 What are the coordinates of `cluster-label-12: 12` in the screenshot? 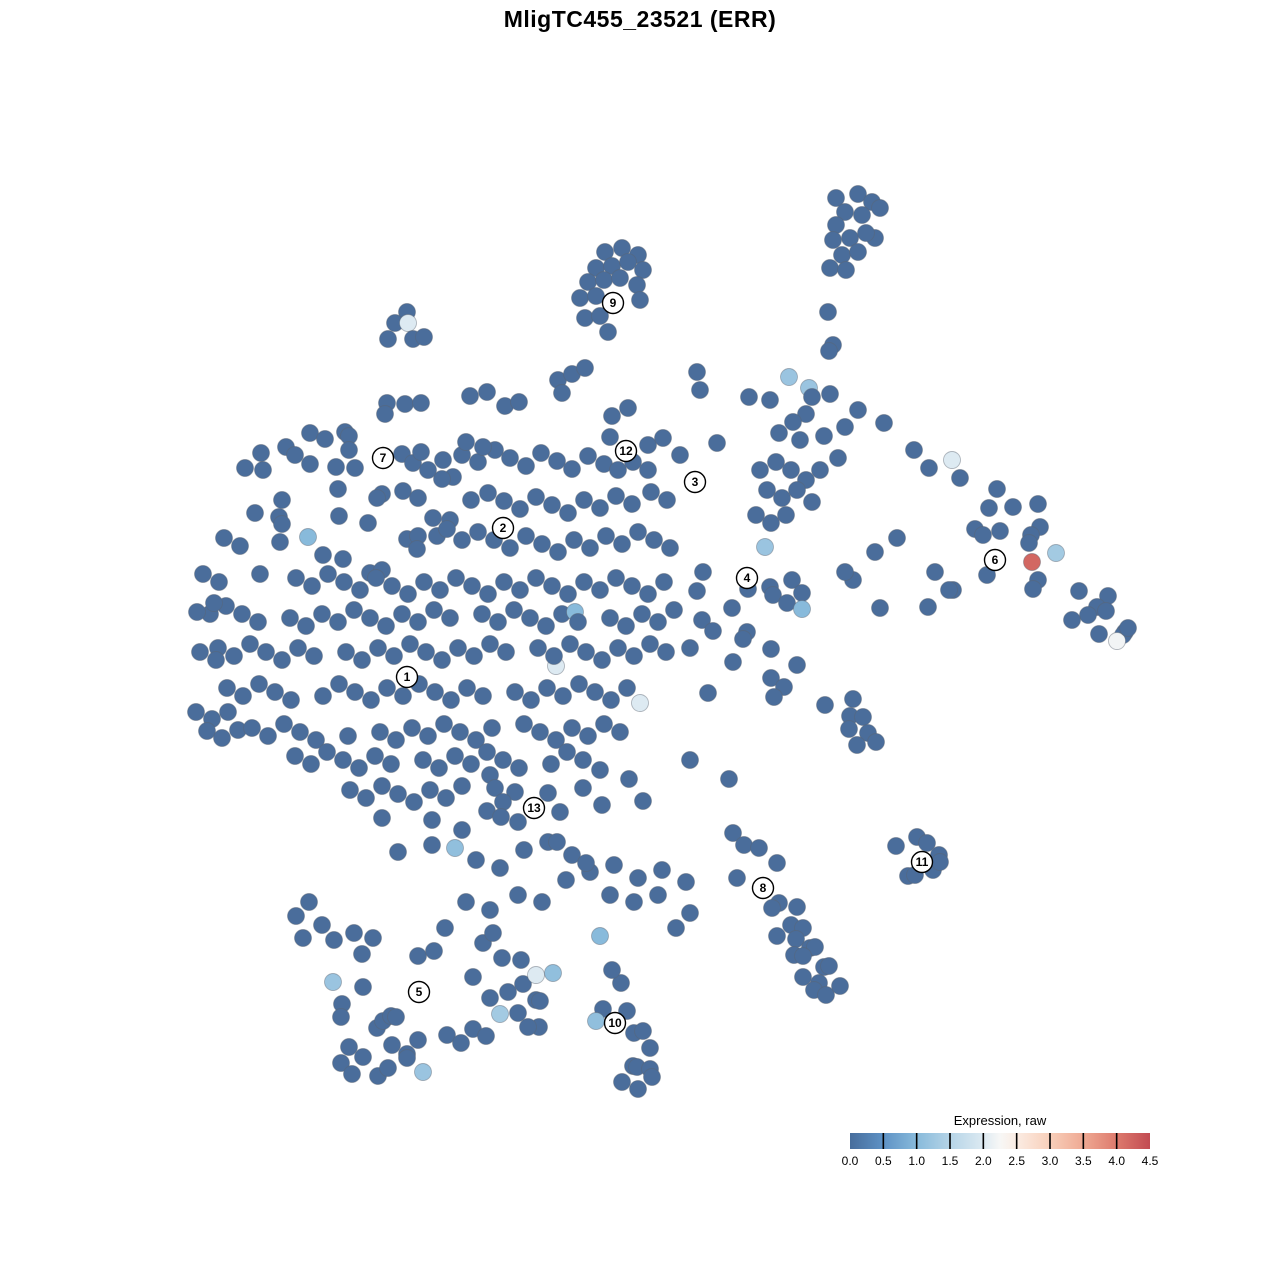 It's located at (626, 451).